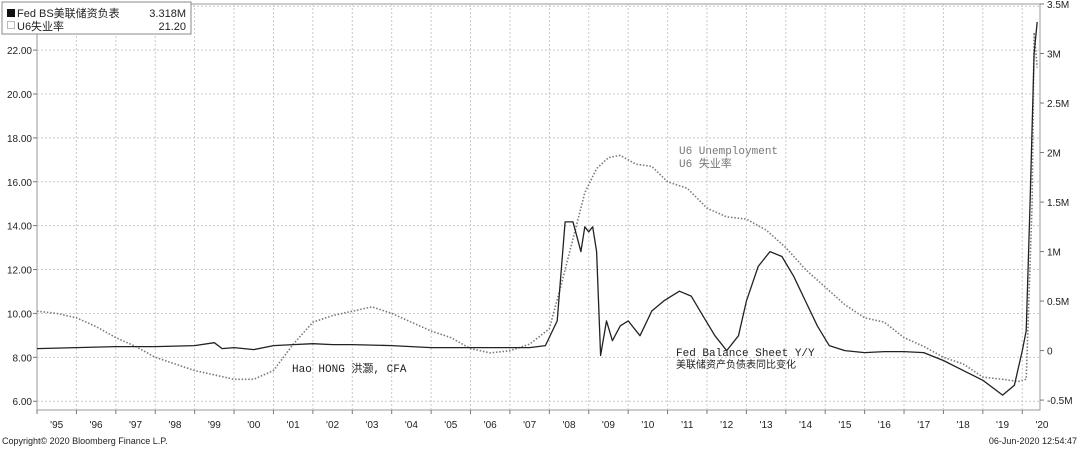 Image resolution: width=1080 pixels, height=452 pixels. Describe the element at coordinates (450, 425) in the screenshot. I see `x-tick-label: '05` at that location.